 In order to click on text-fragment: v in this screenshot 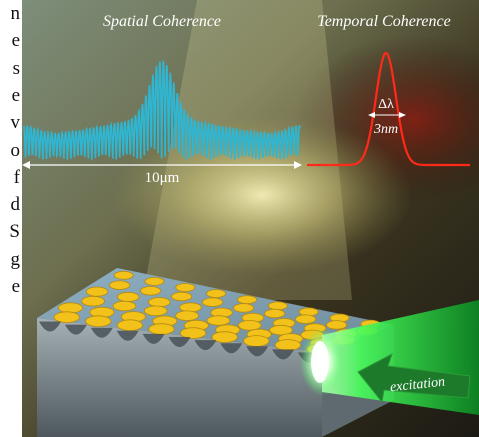, I will do `click(15, 123)`.